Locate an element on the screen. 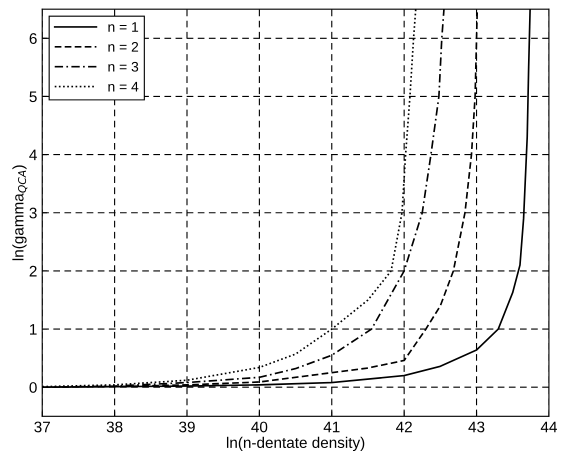  x-tick-label: 37 is located at coordinates (42, 427).